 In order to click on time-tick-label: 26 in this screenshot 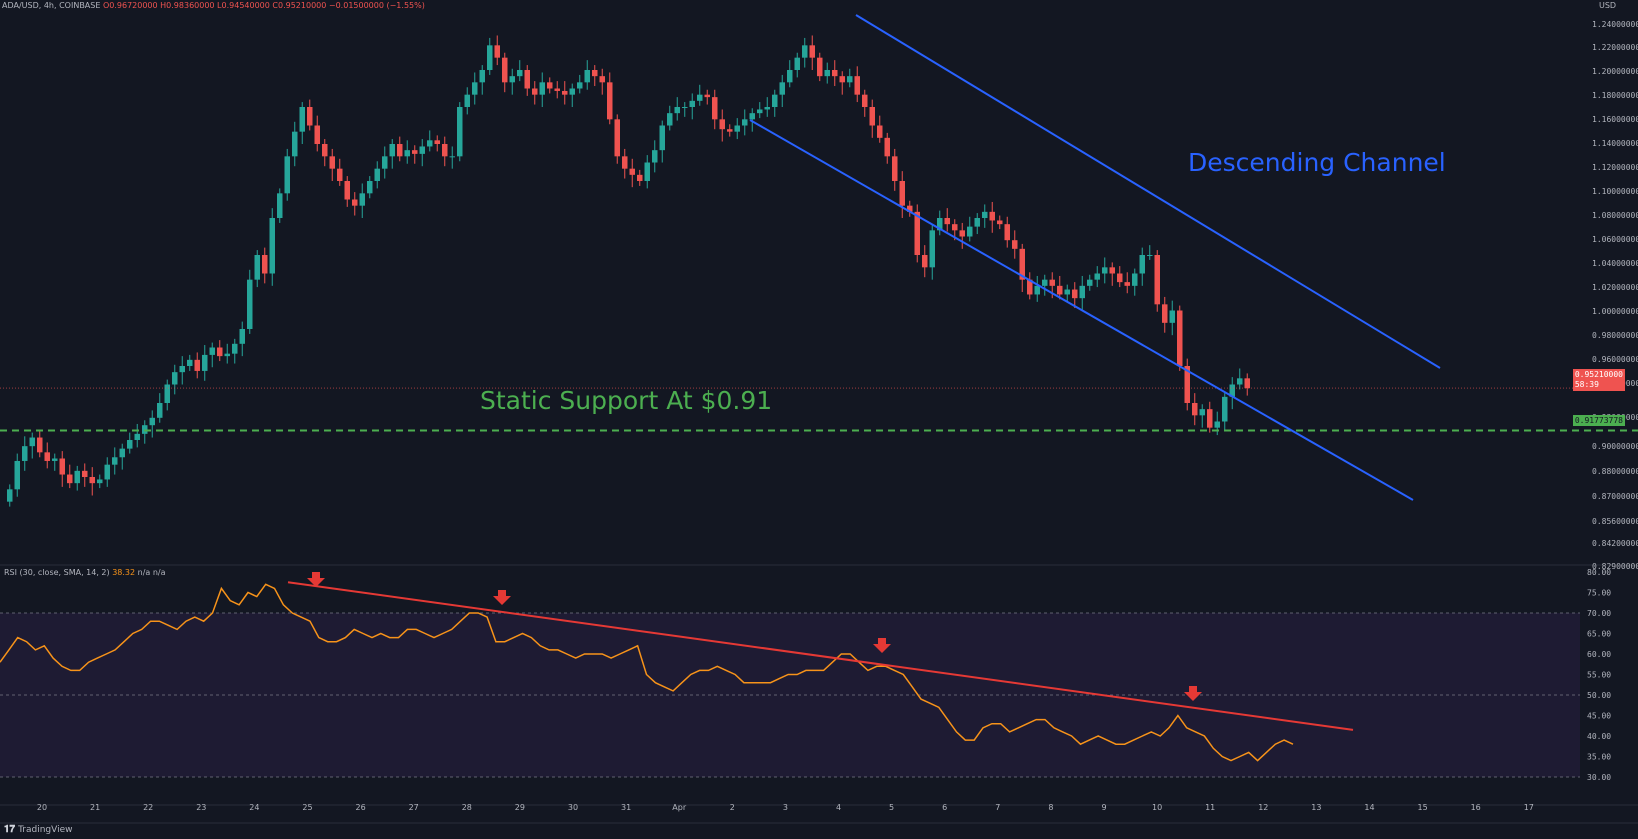, I will do `click(361, 807)`.